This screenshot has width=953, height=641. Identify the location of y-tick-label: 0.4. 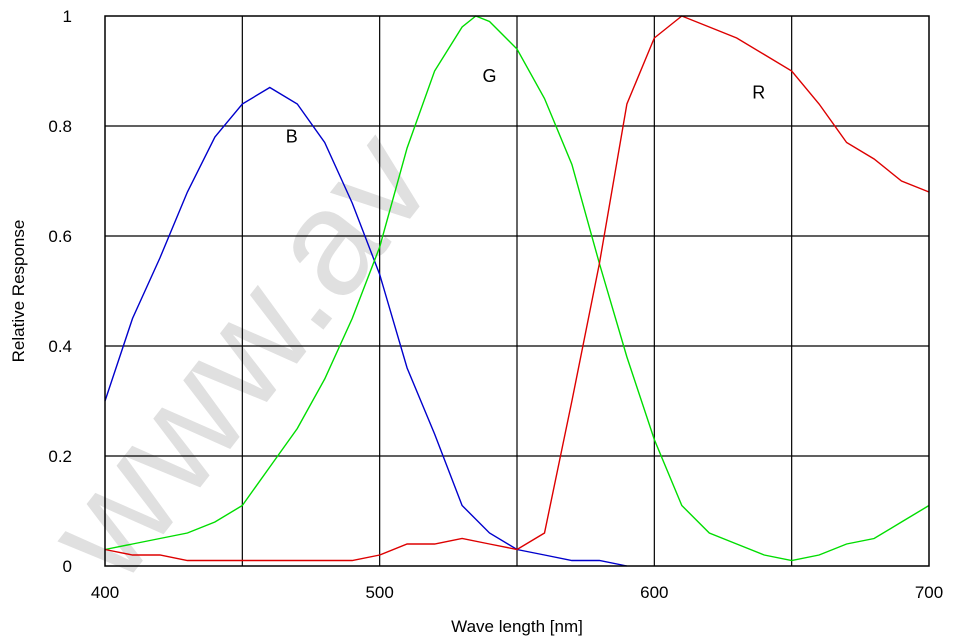
(60, 346).